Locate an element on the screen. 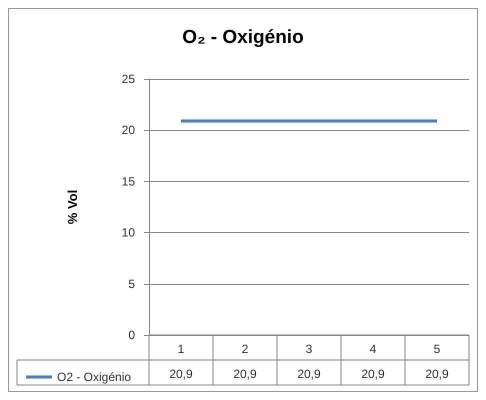 This screenshot has width=486, height=400. y-tick-label: 0 is located at coordinates (132, 335).